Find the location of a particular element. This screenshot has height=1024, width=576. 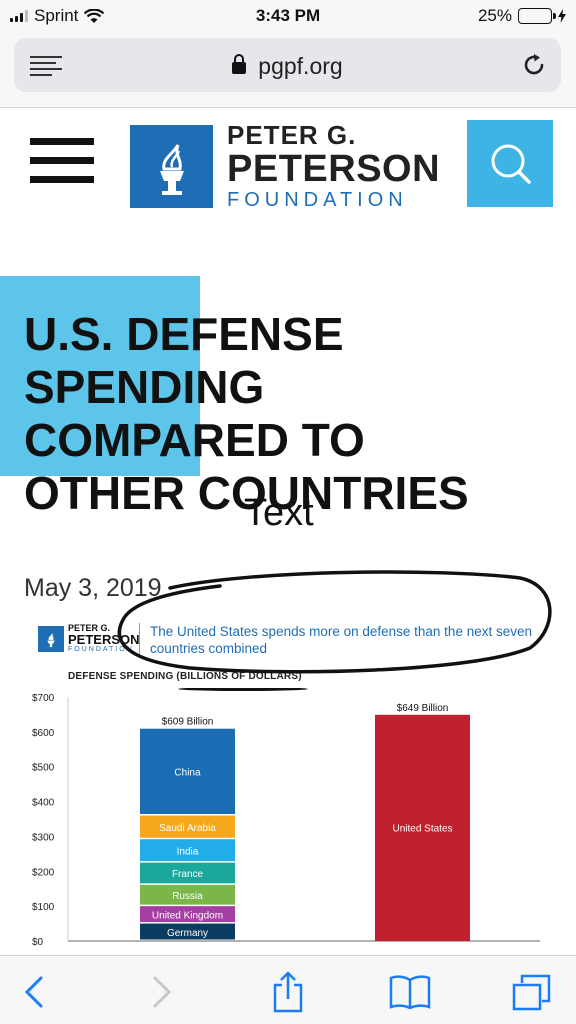

segment-label: France is located at coordinates (188, 874).